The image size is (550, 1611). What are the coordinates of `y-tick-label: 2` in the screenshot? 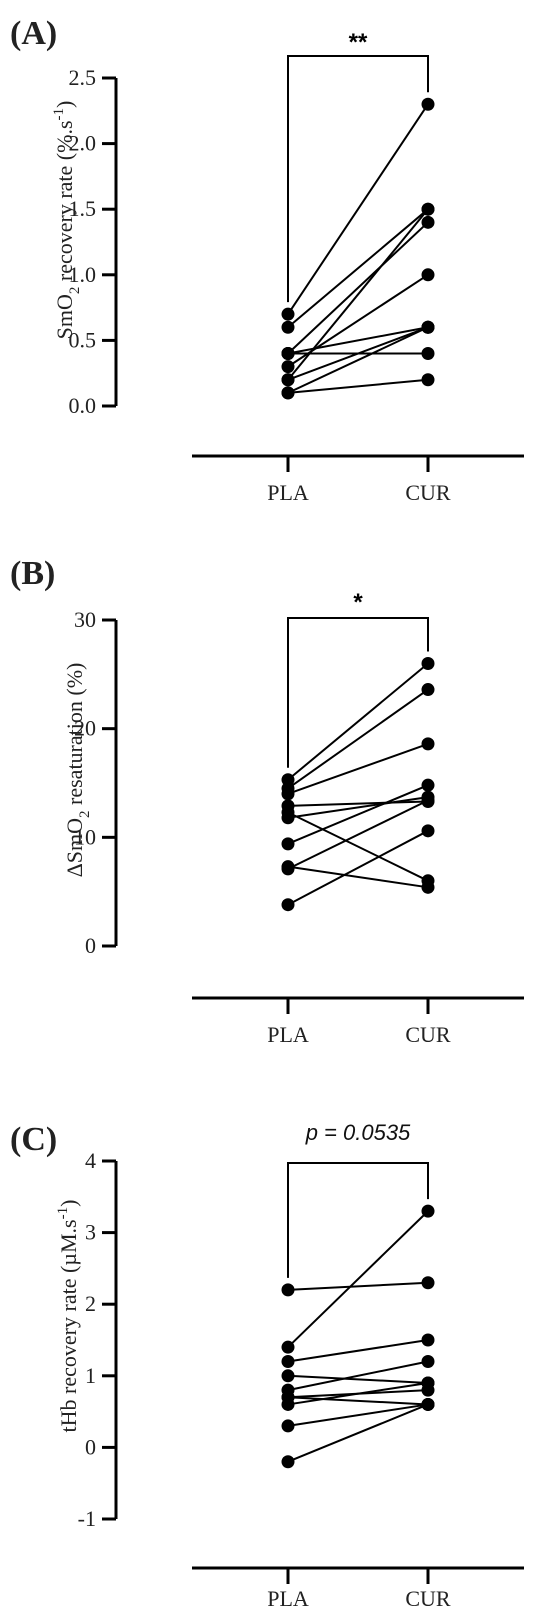 It's located at (90, 1303).